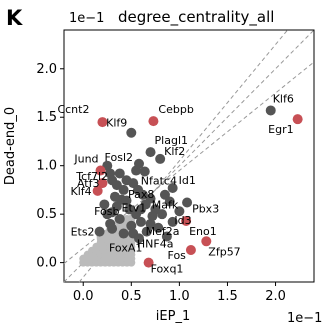 The image size is (331, 333). What do you see at coordinates (112, 180) in the screenshot?
I see `point-tcf7l2` at bounding box center [112, 180].